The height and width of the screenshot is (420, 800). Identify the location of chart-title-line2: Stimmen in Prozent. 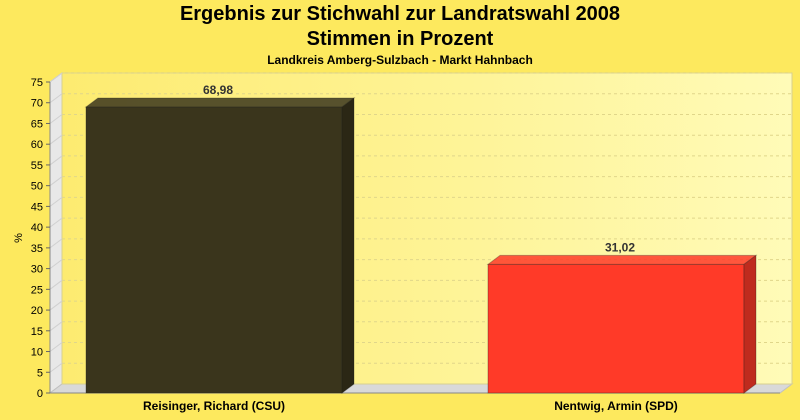
(400, 39).